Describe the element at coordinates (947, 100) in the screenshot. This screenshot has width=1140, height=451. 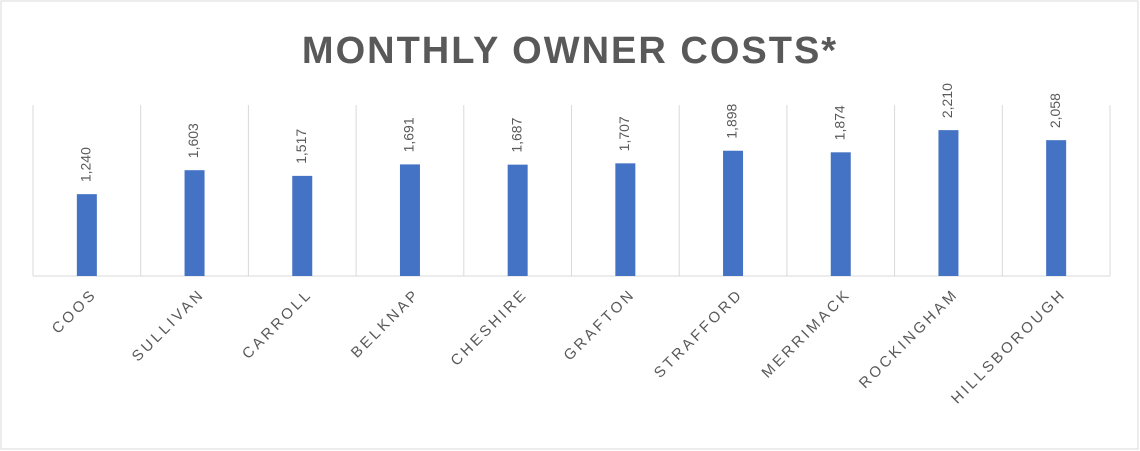
I see `data-label: 2,210` at that location.